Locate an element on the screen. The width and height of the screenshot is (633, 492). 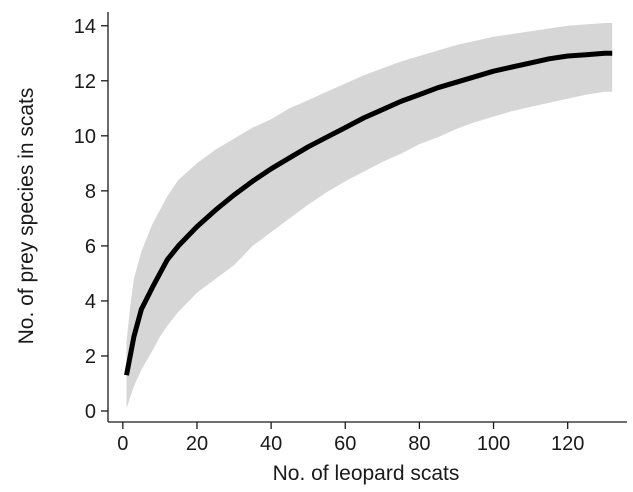
x-tick-label: 80 is located at coordinates (419, 444).